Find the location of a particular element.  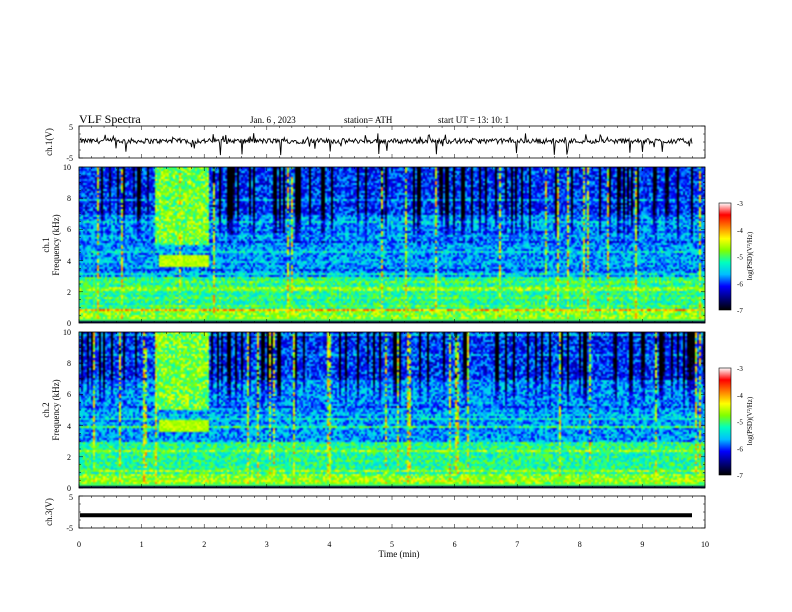

ch2-spec-ytick-8: 8 is located at coordinates (69, 363).